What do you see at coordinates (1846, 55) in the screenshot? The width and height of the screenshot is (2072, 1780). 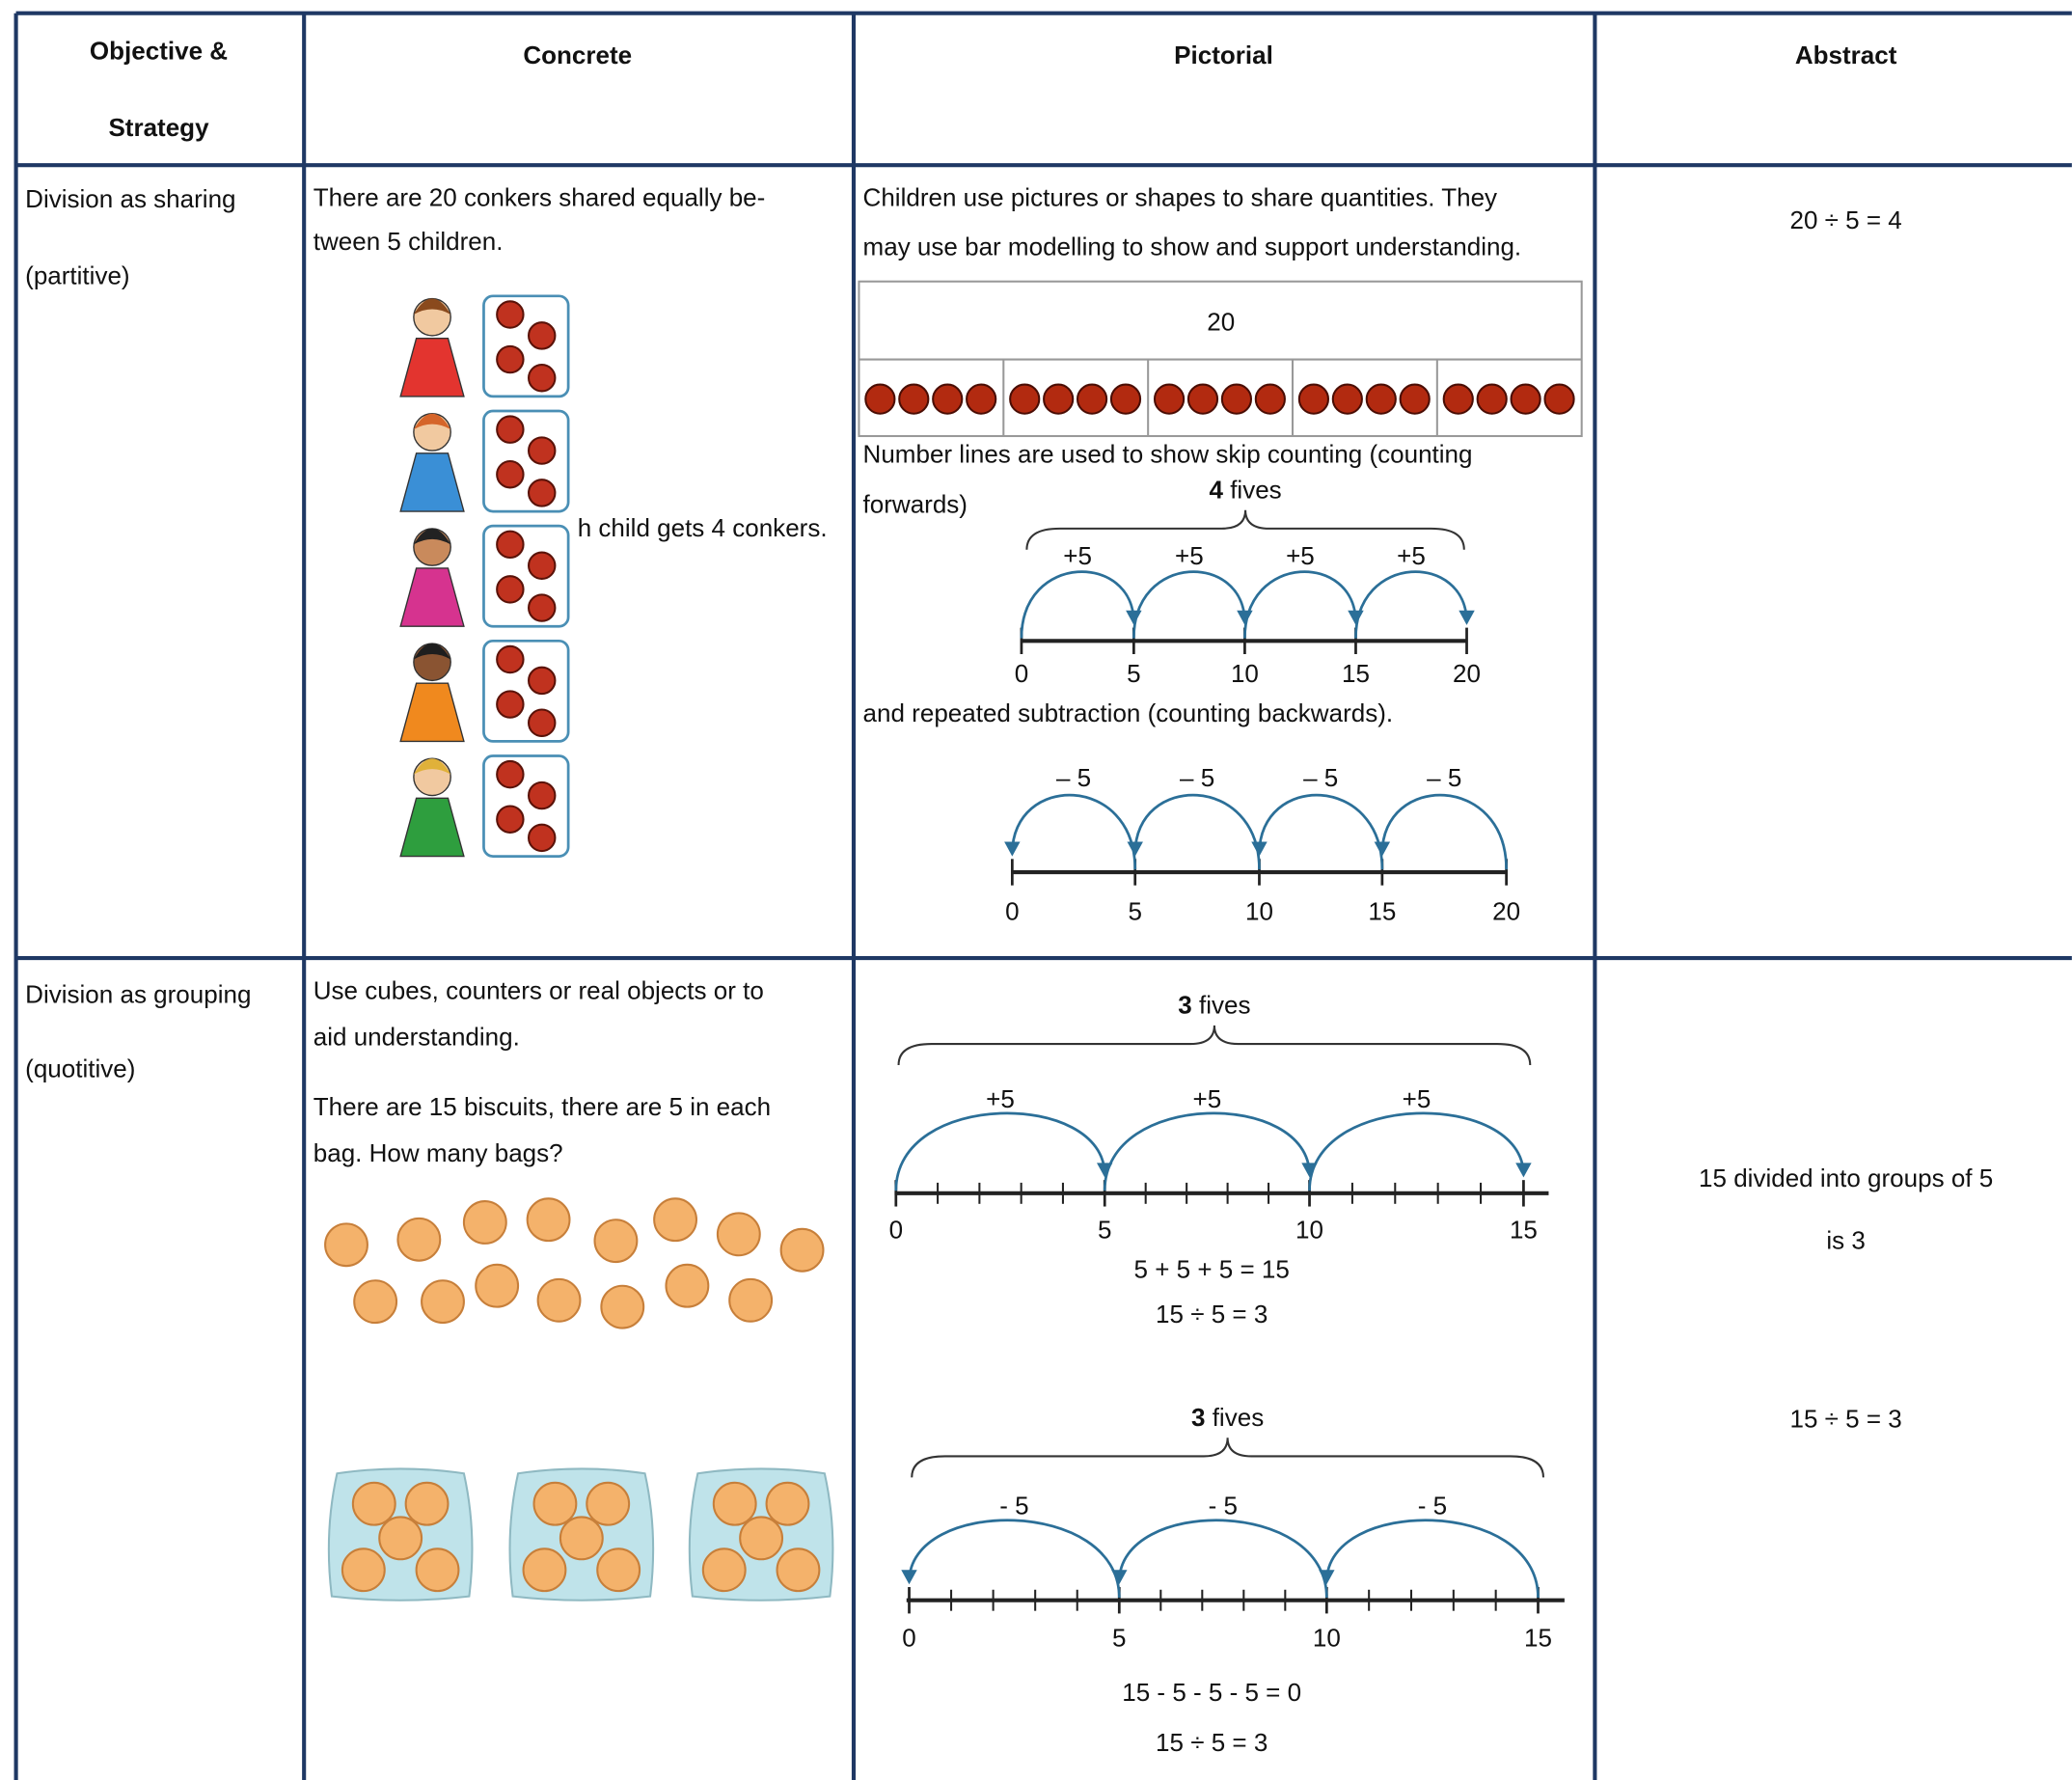 I see `header-cell: Abstract` at bounding box center [1846, 55].